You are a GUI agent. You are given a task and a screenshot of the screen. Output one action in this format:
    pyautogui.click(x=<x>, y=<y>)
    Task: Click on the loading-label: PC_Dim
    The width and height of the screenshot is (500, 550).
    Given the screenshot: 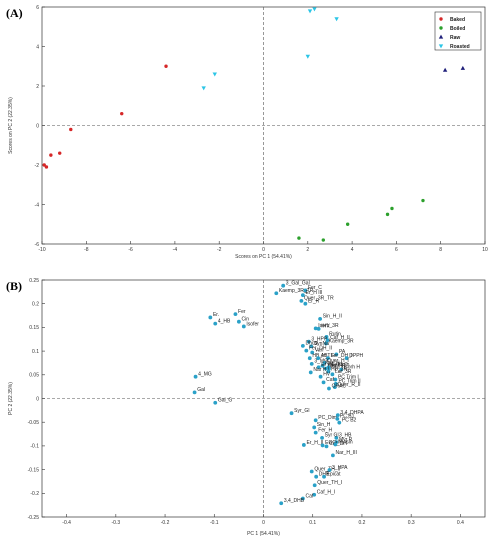 What is the action you would take?
    pyautogui.click(x=327, y=418)
    